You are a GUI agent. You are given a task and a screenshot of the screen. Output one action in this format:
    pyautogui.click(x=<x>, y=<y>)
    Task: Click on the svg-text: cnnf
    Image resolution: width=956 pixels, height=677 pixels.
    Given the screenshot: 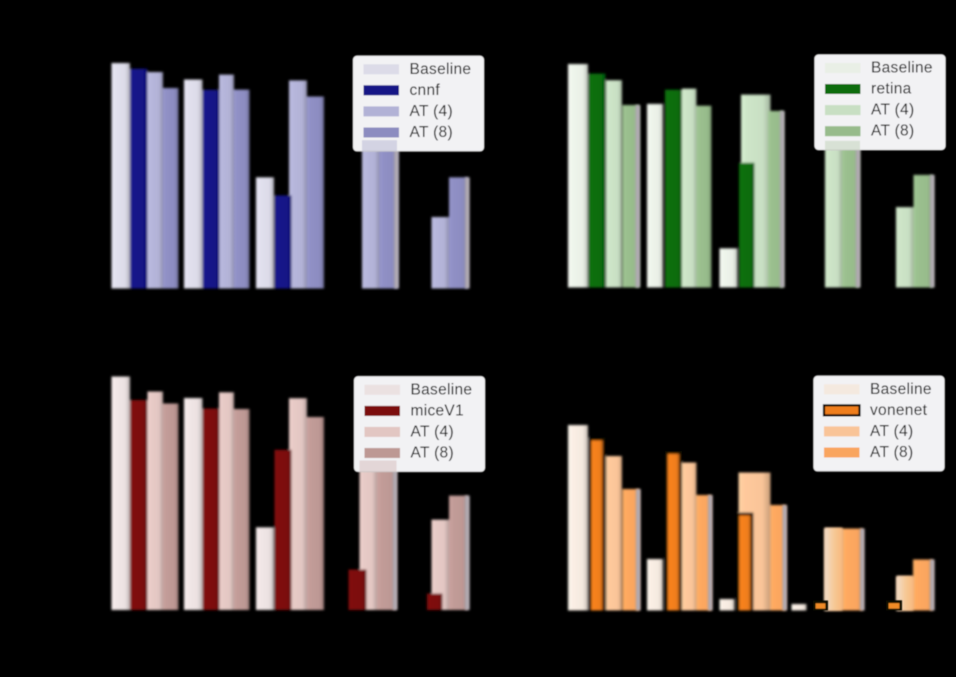 What is the action you would take?
    pyautogui.click(x=425, y=90)
    